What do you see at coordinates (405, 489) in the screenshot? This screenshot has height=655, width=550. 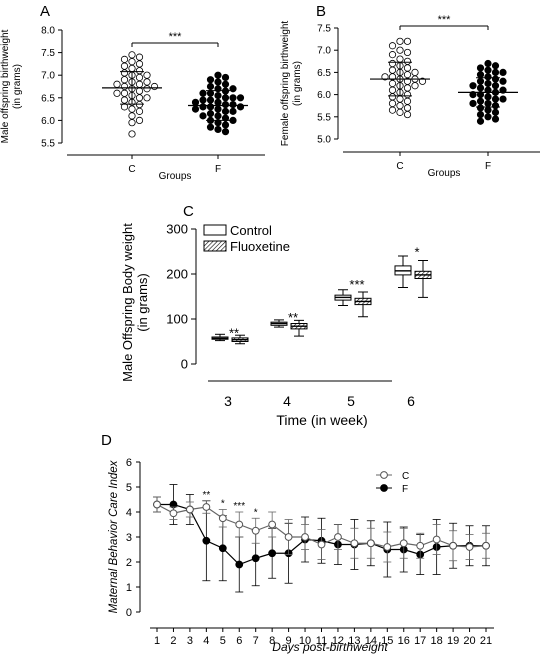 I see `legend-label: F` at bounding box center [405, 489].